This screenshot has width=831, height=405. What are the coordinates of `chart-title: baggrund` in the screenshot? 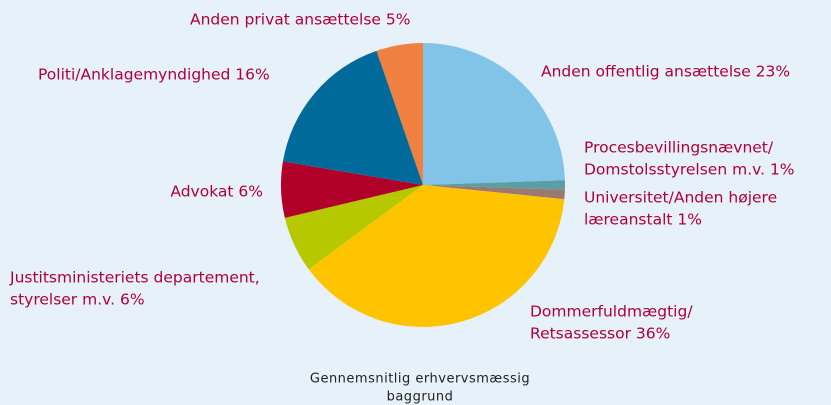 It's located at (420, 397).